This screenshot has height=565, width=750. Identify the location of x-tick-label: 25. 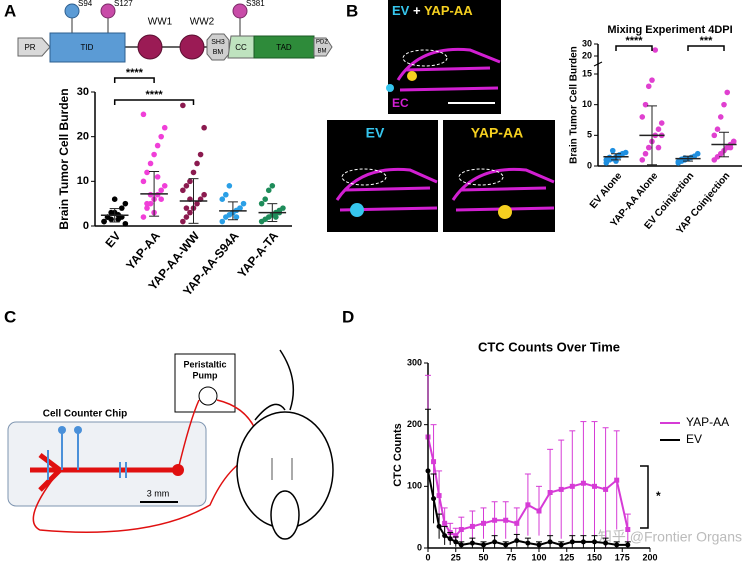
(456, 557).